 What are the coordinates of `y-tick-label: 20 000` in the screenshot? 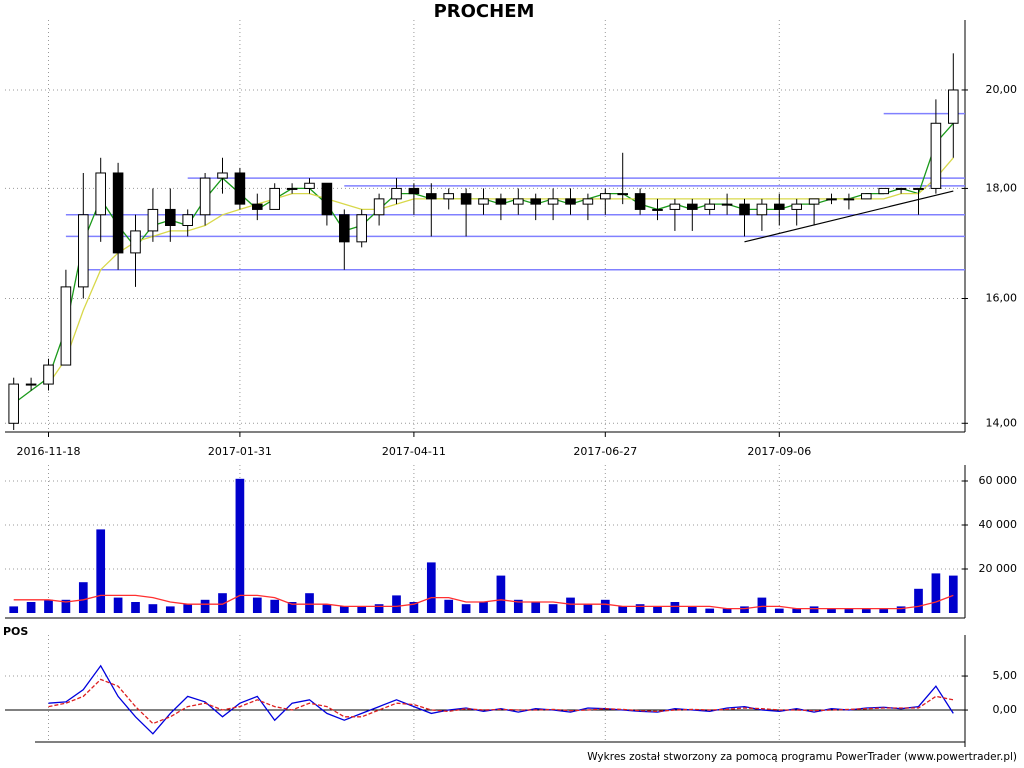 It's located at (998, 568).